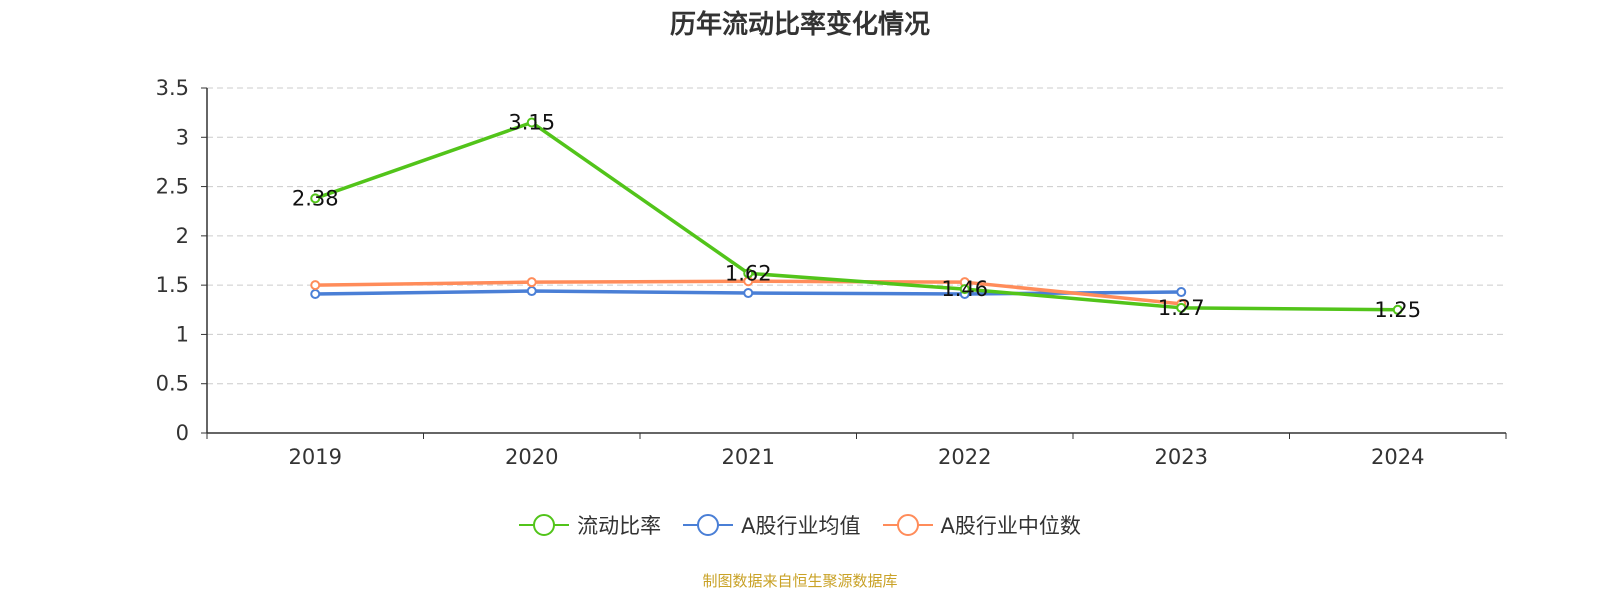 This screenshot has width=1600, height=600. Describe the element at coordinates (182, 334) in the screenshot. I see `y-tick-label: 1` at that location.